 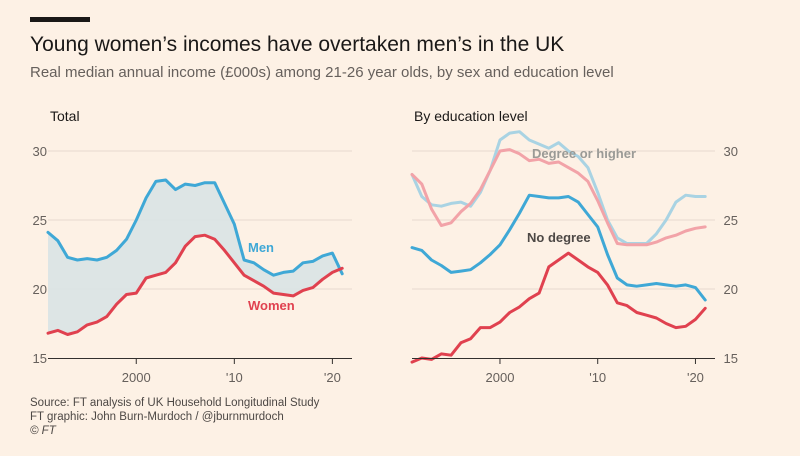 I want to click on series-line-no-degree-women, so click(x=558, y=307).